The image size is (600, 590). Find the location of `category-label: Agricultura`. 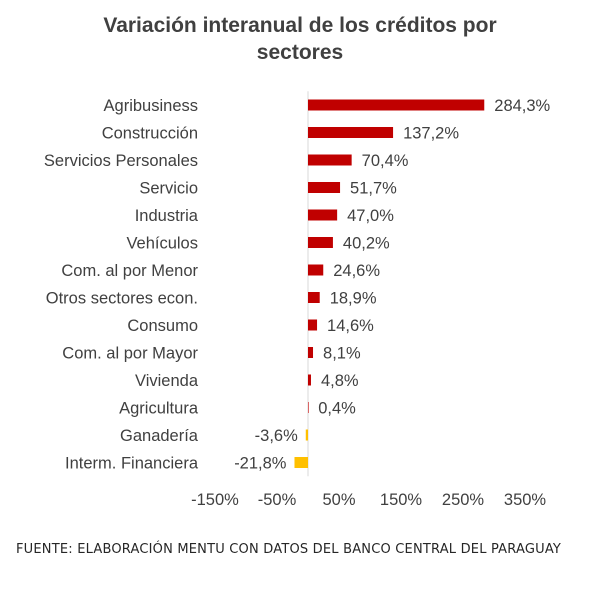

category-label: Agricultura is located at coordinates (159, 409).